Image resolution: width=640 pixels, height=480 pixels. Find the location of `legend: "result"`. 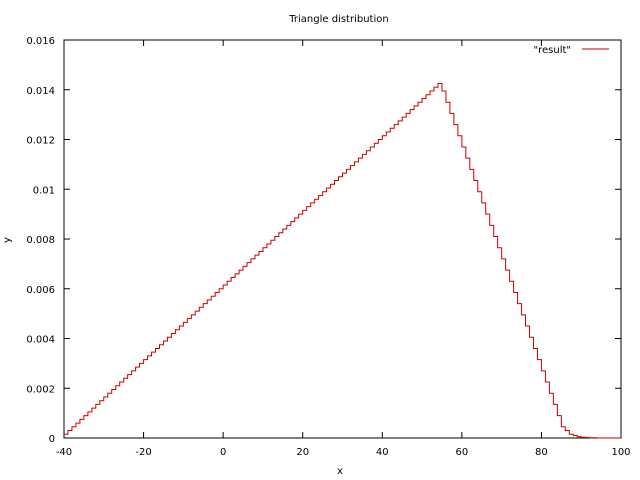

legend: "result" is located at coordinates (571, 50).